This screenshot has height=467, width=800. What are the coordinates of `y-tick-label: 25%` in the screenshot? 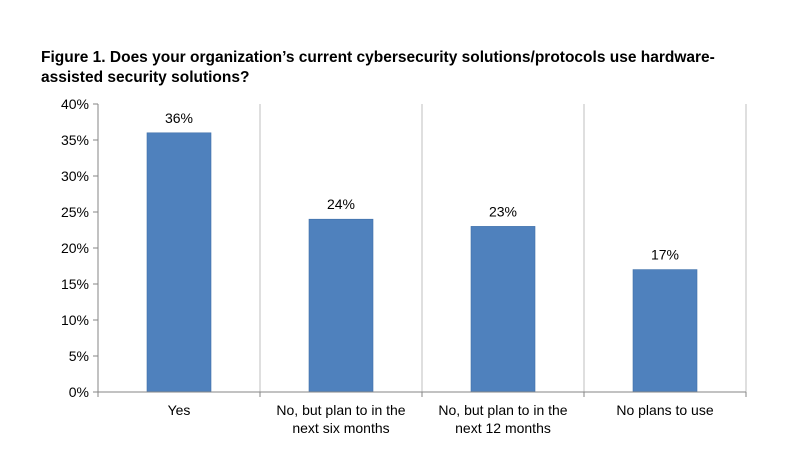 It's located at (75, 212).